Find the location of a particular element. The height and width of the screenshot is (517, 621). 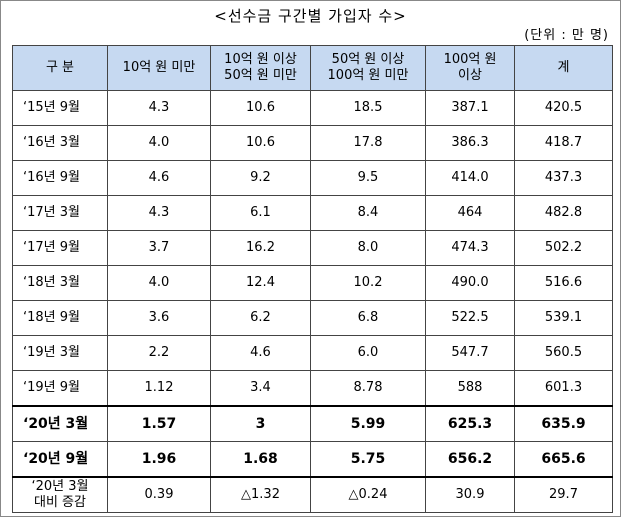

table-cell: 6.2 is located at coordinates (260, 318).